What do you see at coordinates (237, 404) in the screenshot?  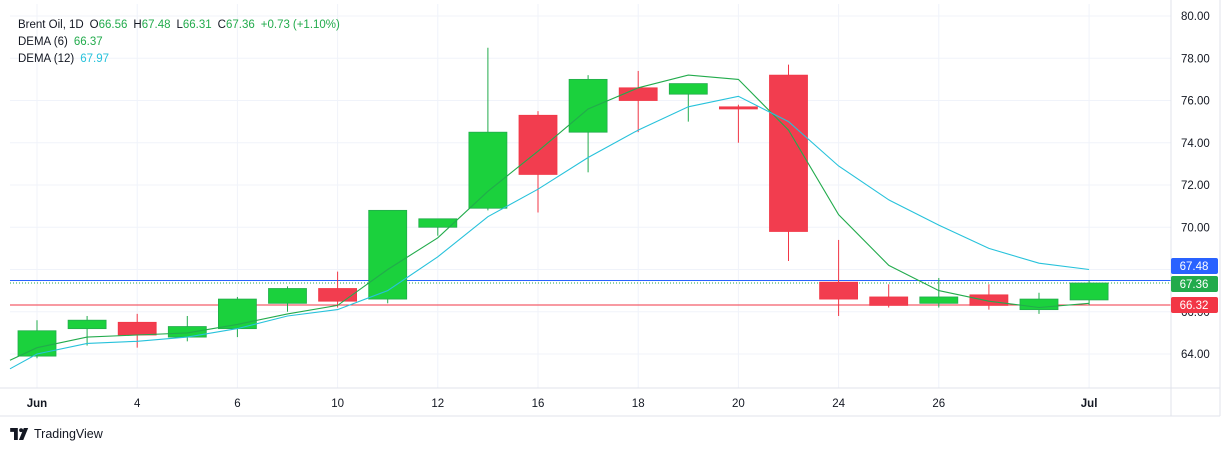 I see `x-tick-label: 6` at bounding box center [237, 404].